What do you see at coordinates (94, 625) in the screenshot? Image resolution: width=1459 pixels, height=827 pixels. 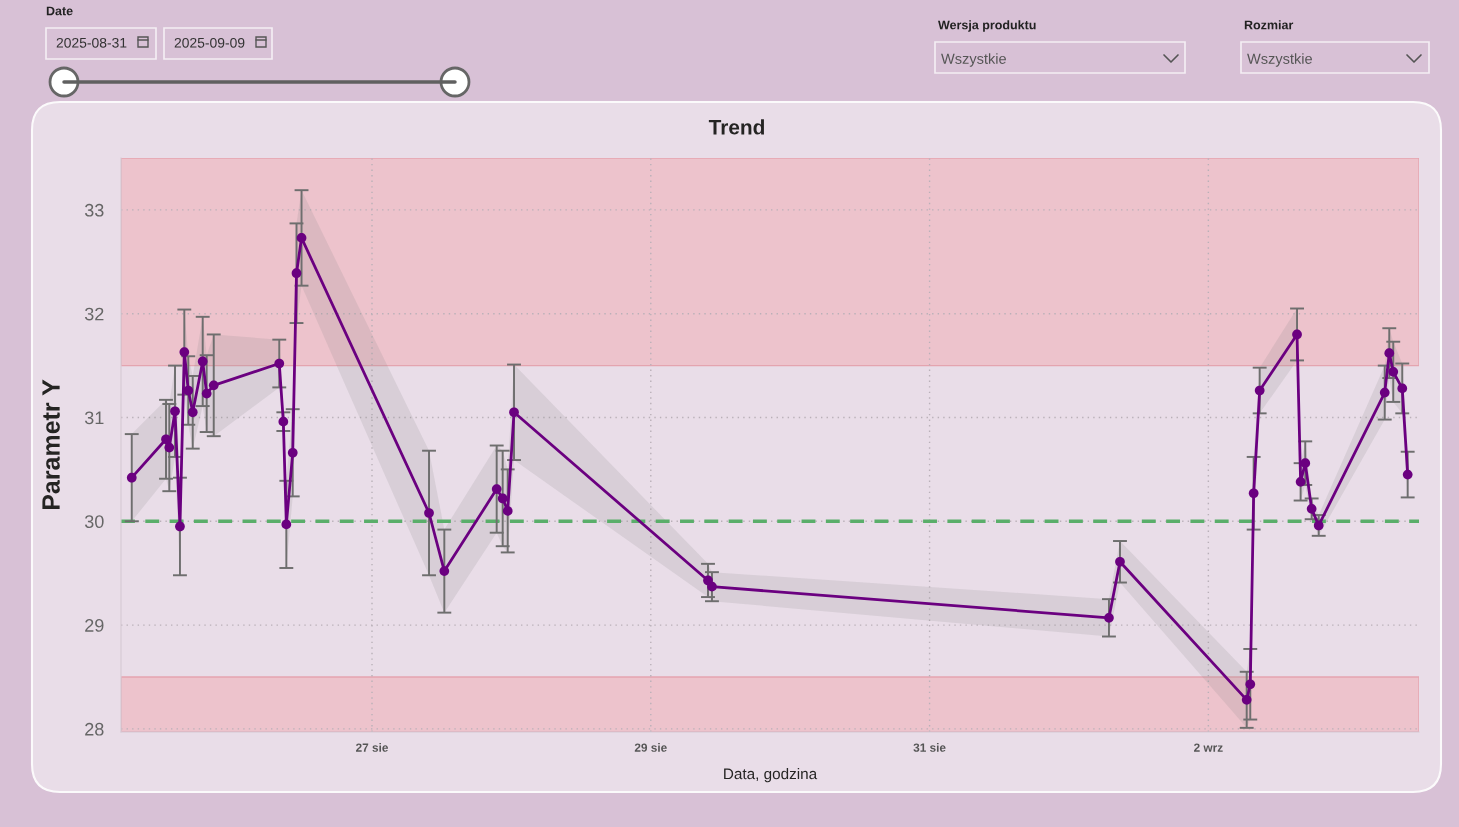 I see `y-tick-label: 29` at bounding box center [94, 625].